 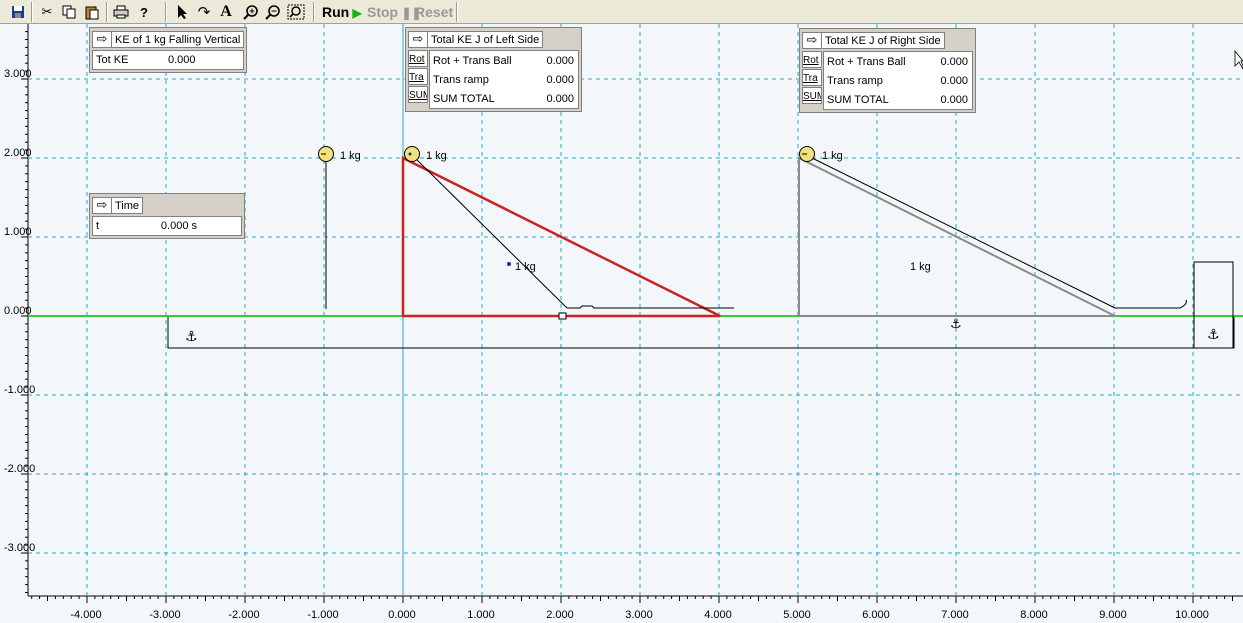 What do you see at coordinates (650, 307) in the screenshot?
I see `ramp-left-runout` at bounding box center [650, 307].